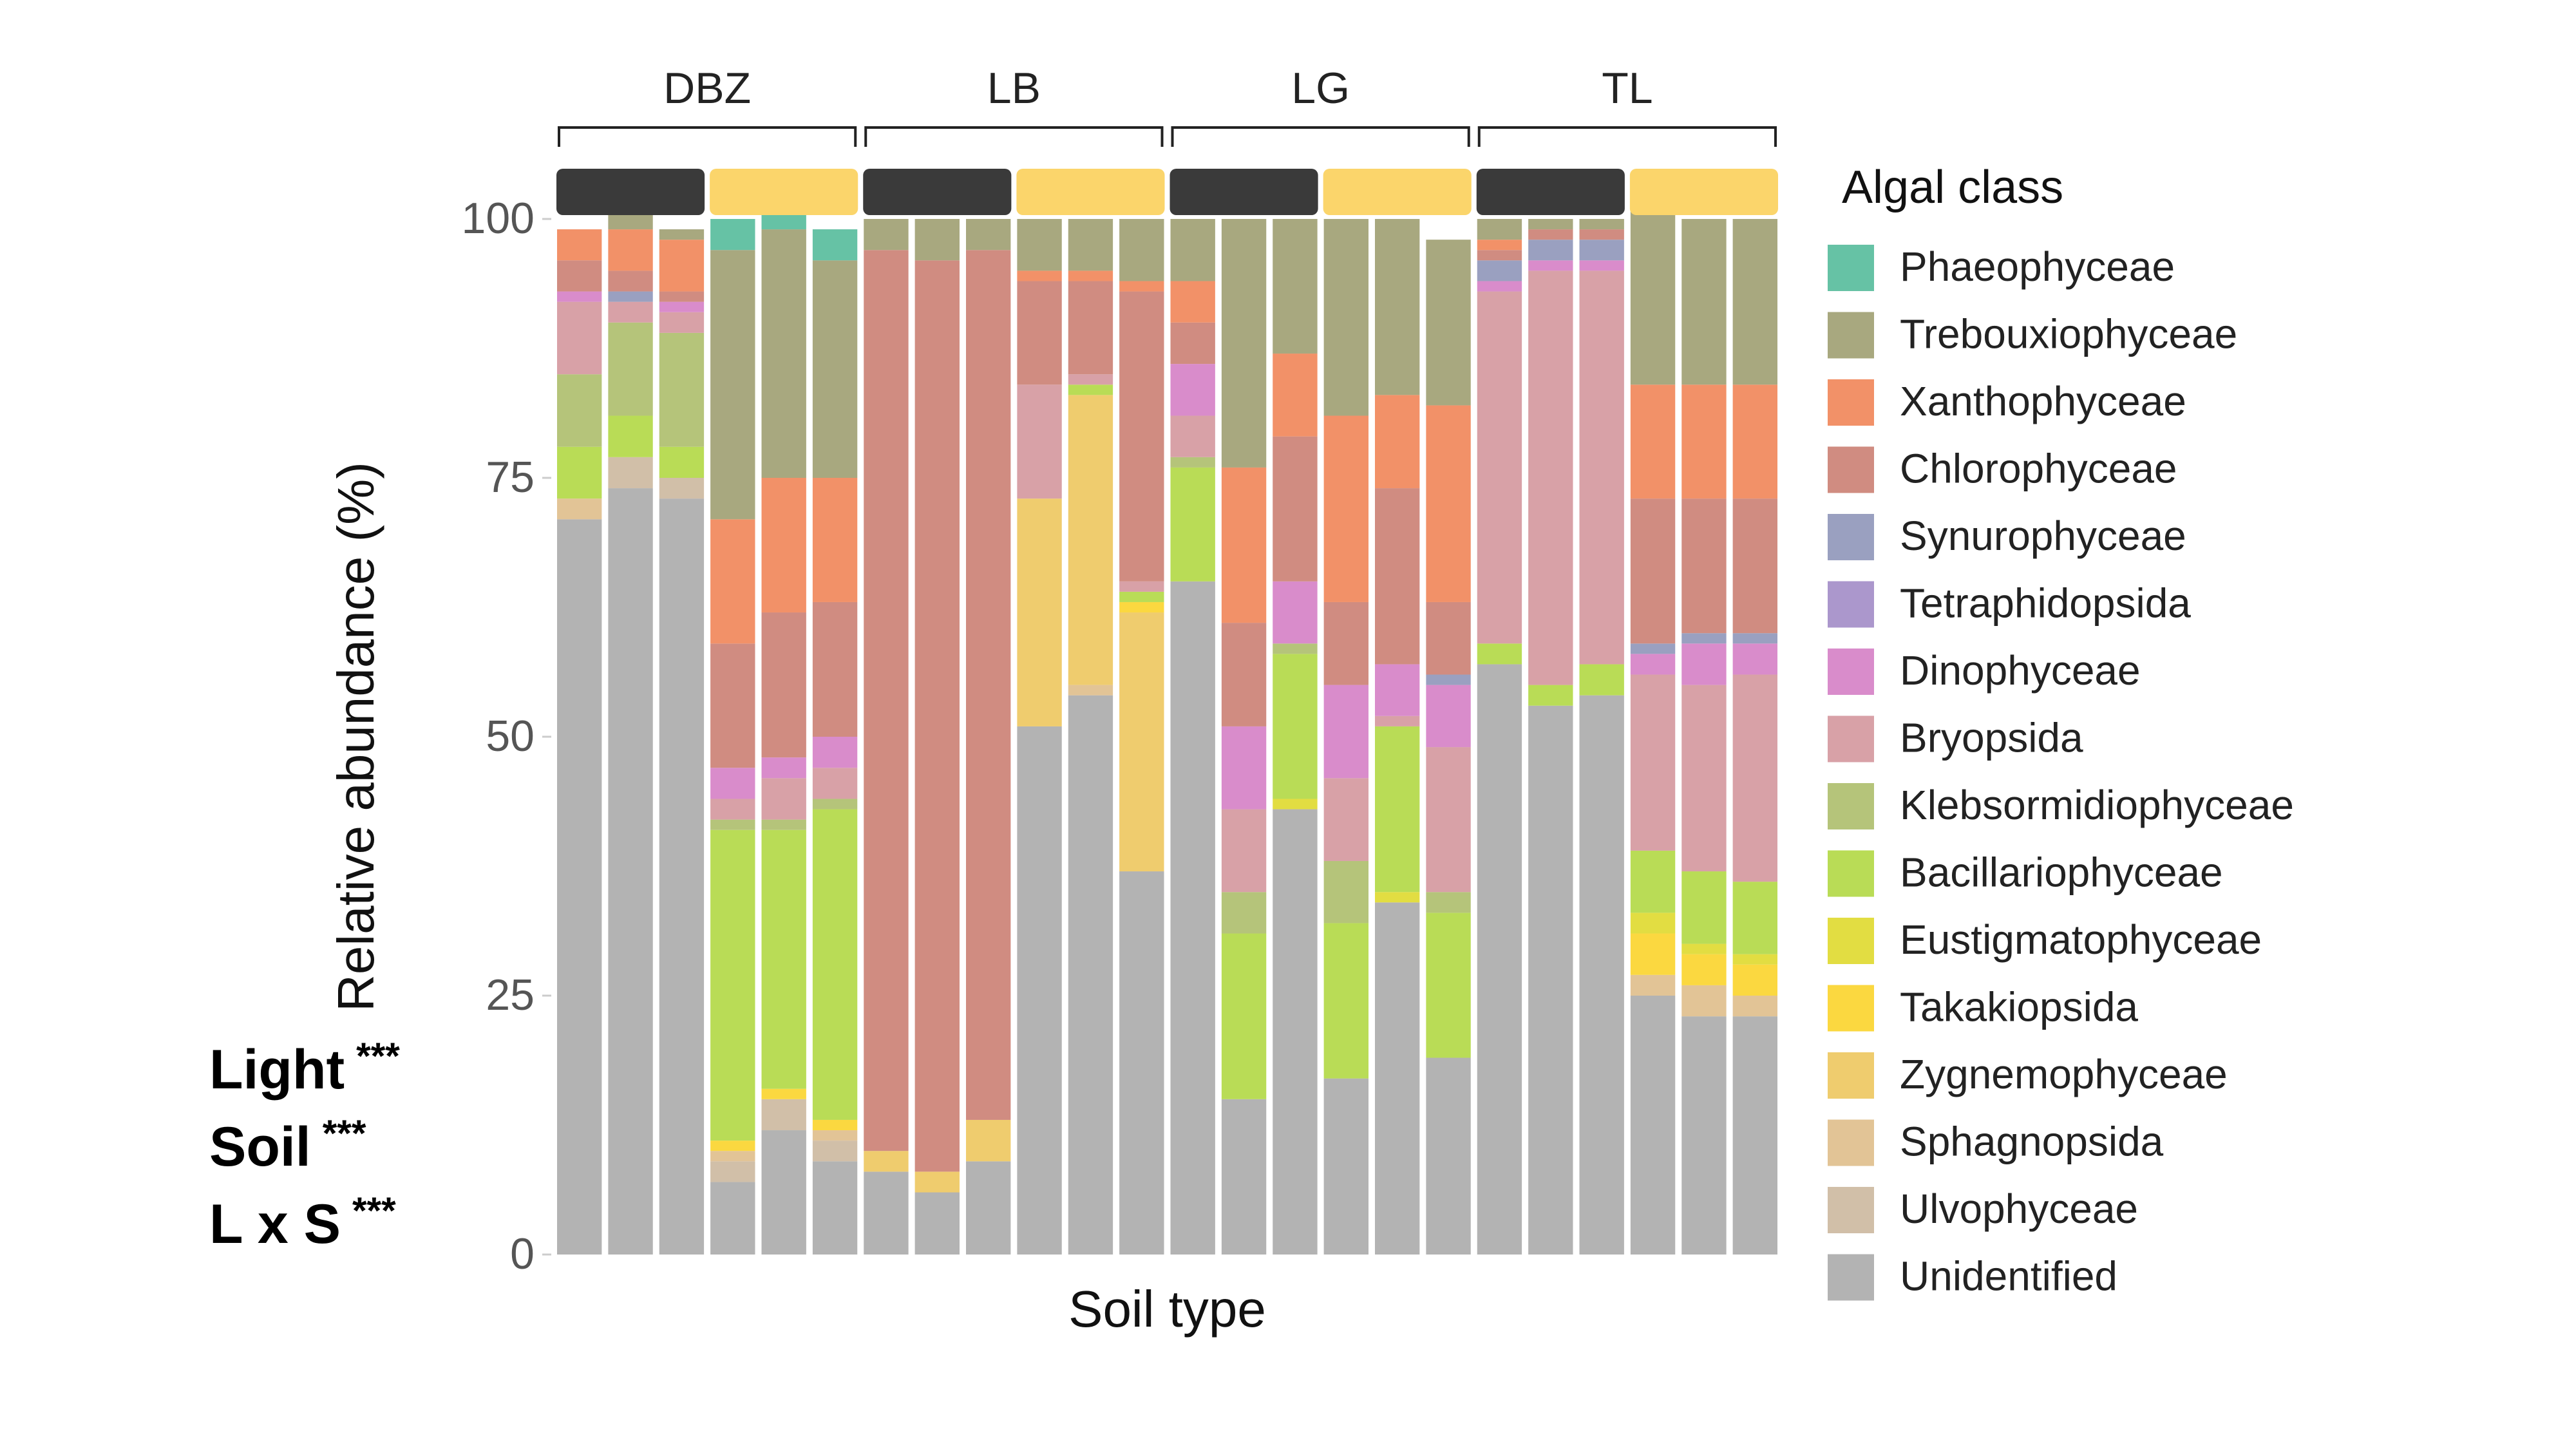 Image resolution: width=2576 pixels, height=1449 pixels. What do you see at coordinates (2043, 401) in the screenshot?
I see `legend-label: Xanthophyceae` at bounding box center [2043, 401].